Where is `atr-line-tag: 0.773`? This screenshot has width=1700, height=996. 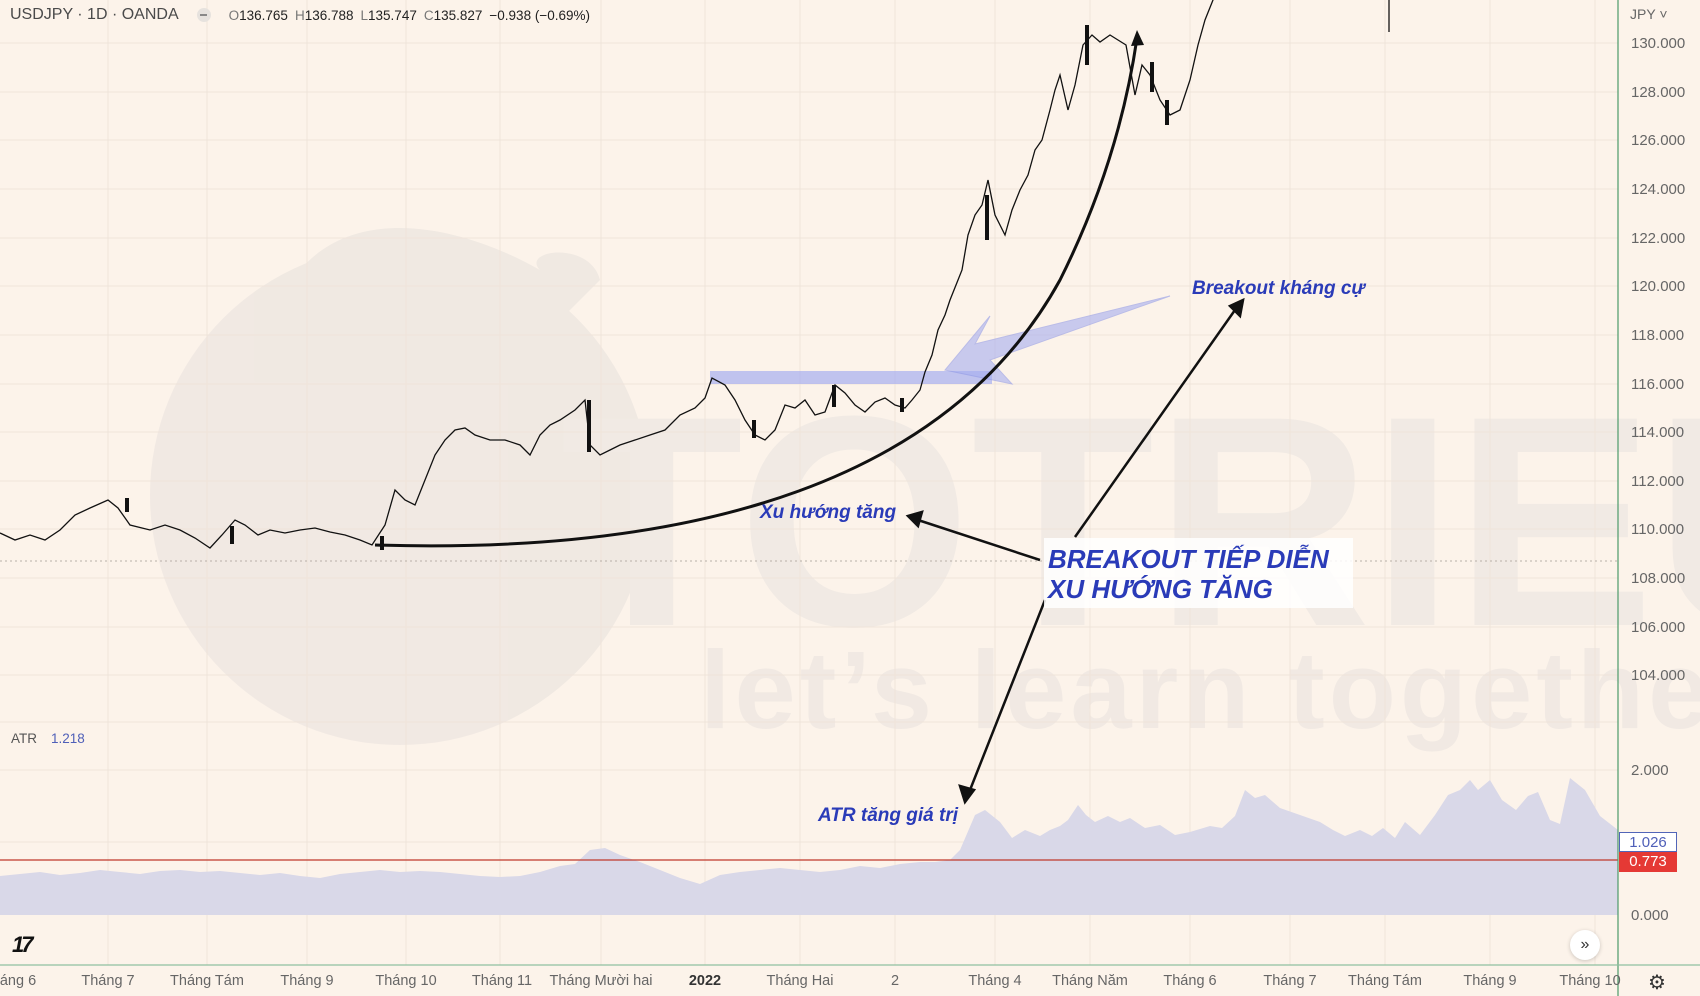 atr-line-tag: 0.773 is located at coordinates (1648, 862).